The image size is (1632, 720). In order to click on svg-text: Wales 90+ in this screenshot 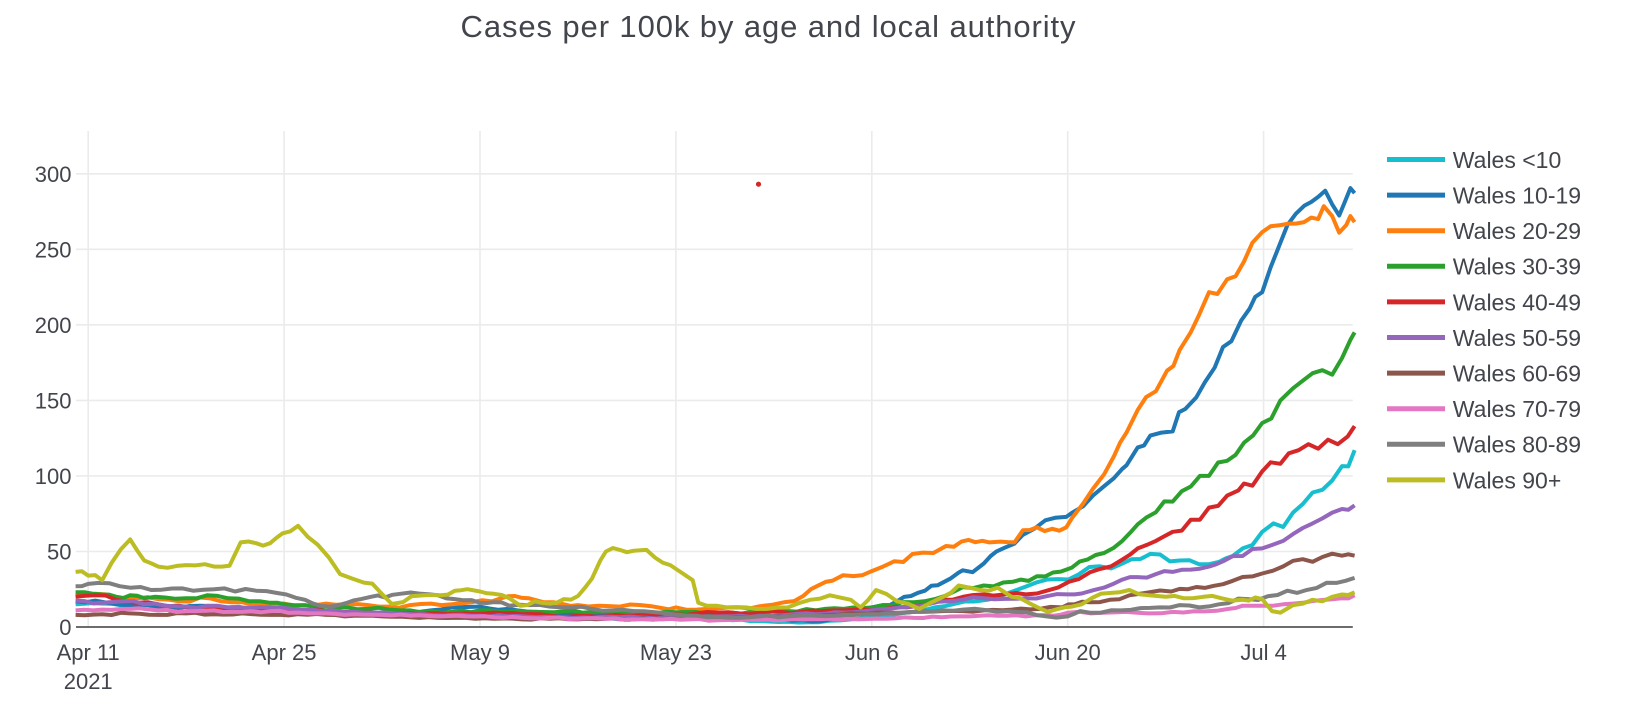, I will do `click(1507, 480)`.